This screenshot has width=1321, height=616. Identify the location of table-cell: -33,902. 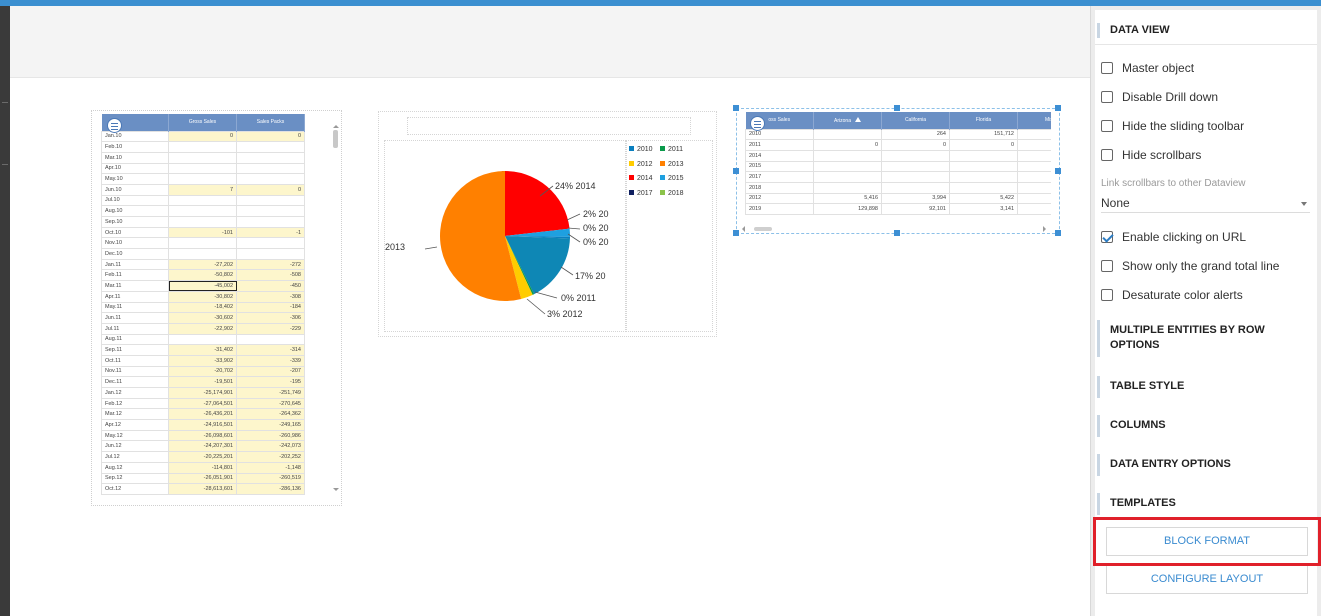
(202, 360).